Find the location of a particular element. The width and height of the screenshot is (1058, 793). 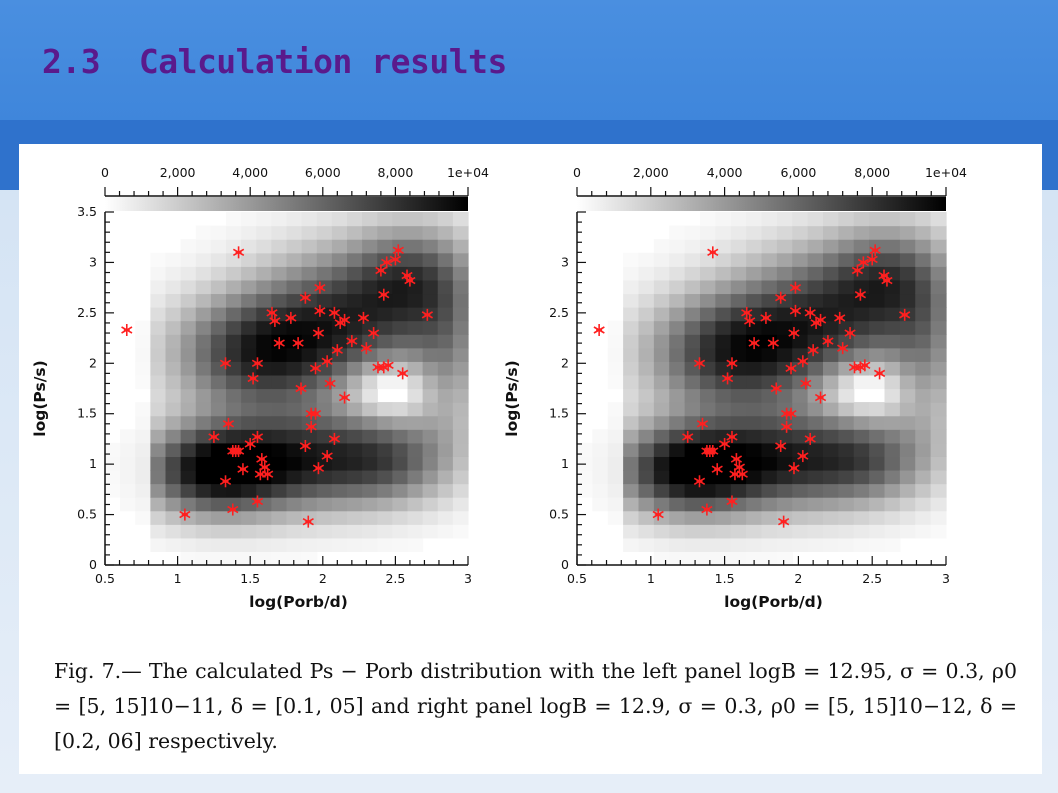

x-tick-label: 1 is located at coordinates (178, 578).